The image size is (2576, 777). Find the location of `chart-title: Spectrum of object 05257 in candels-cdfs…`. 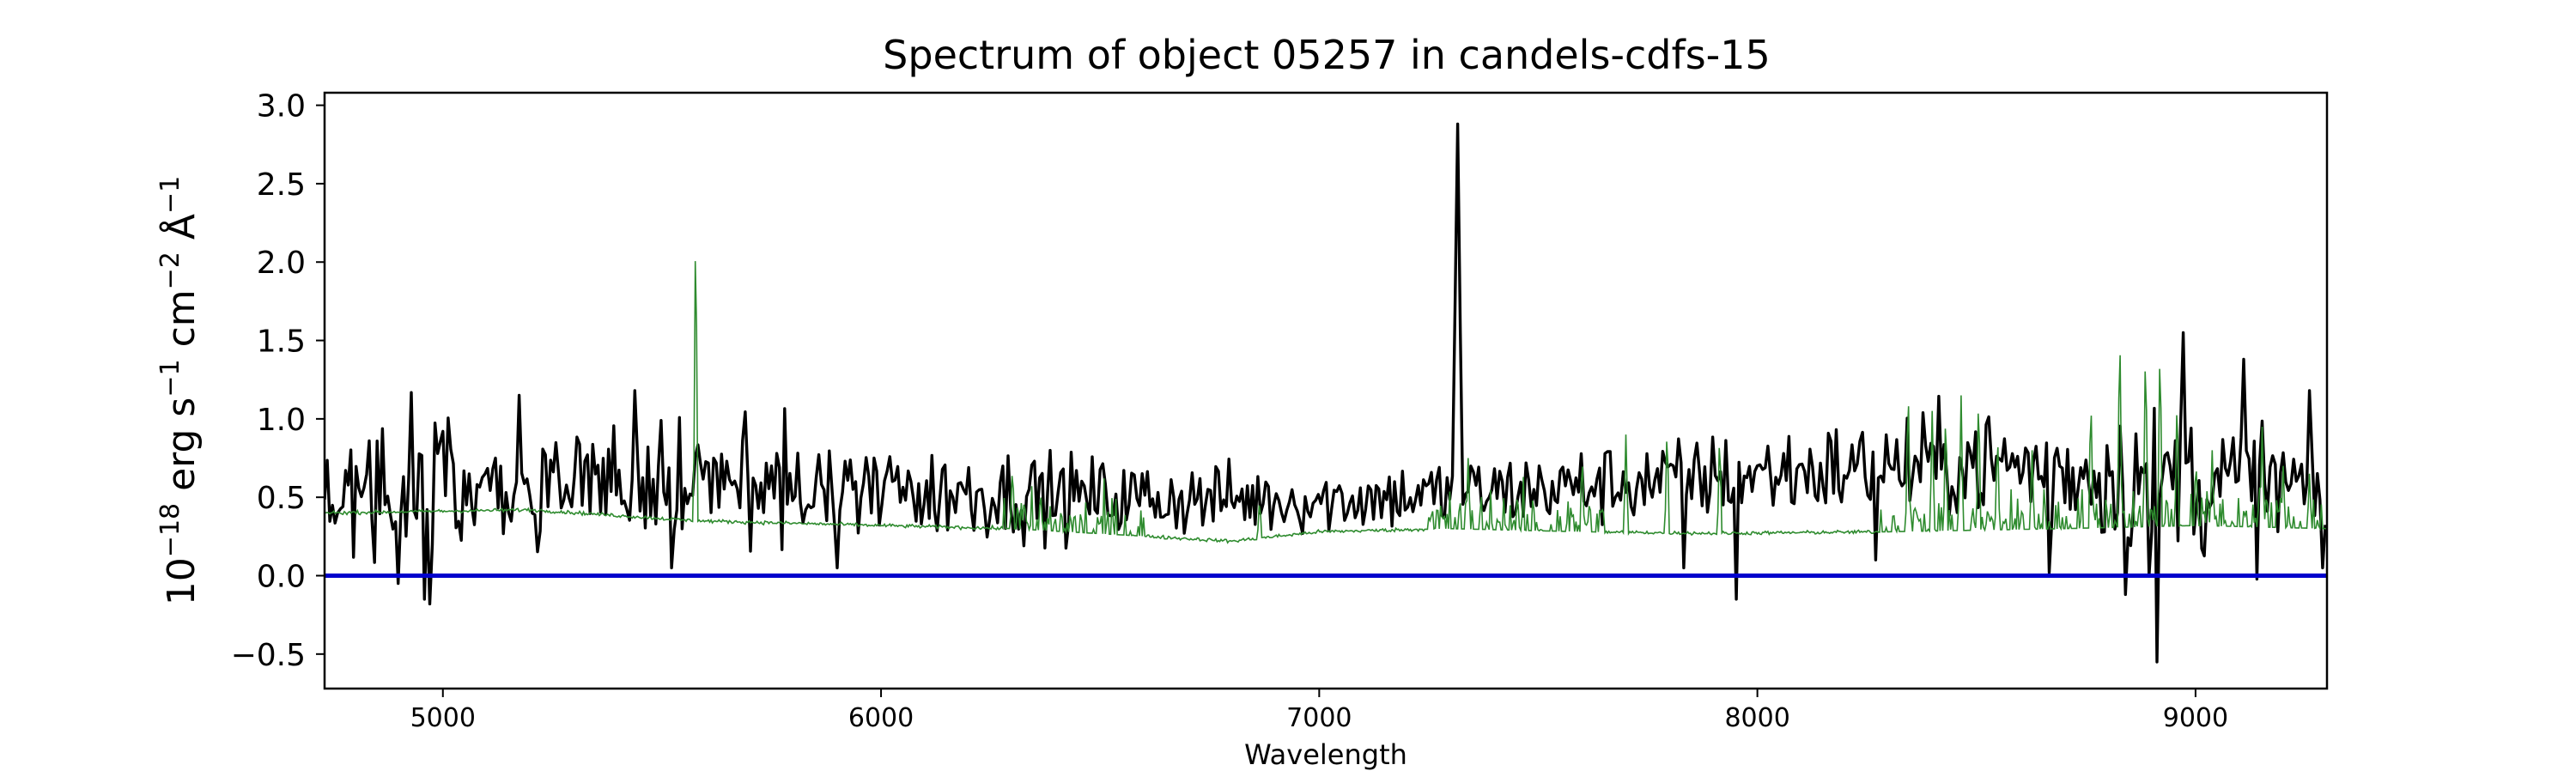

chart-title: Spectrum of object 05257 in candels-cdfs… is located at coordinates (1327, 55).